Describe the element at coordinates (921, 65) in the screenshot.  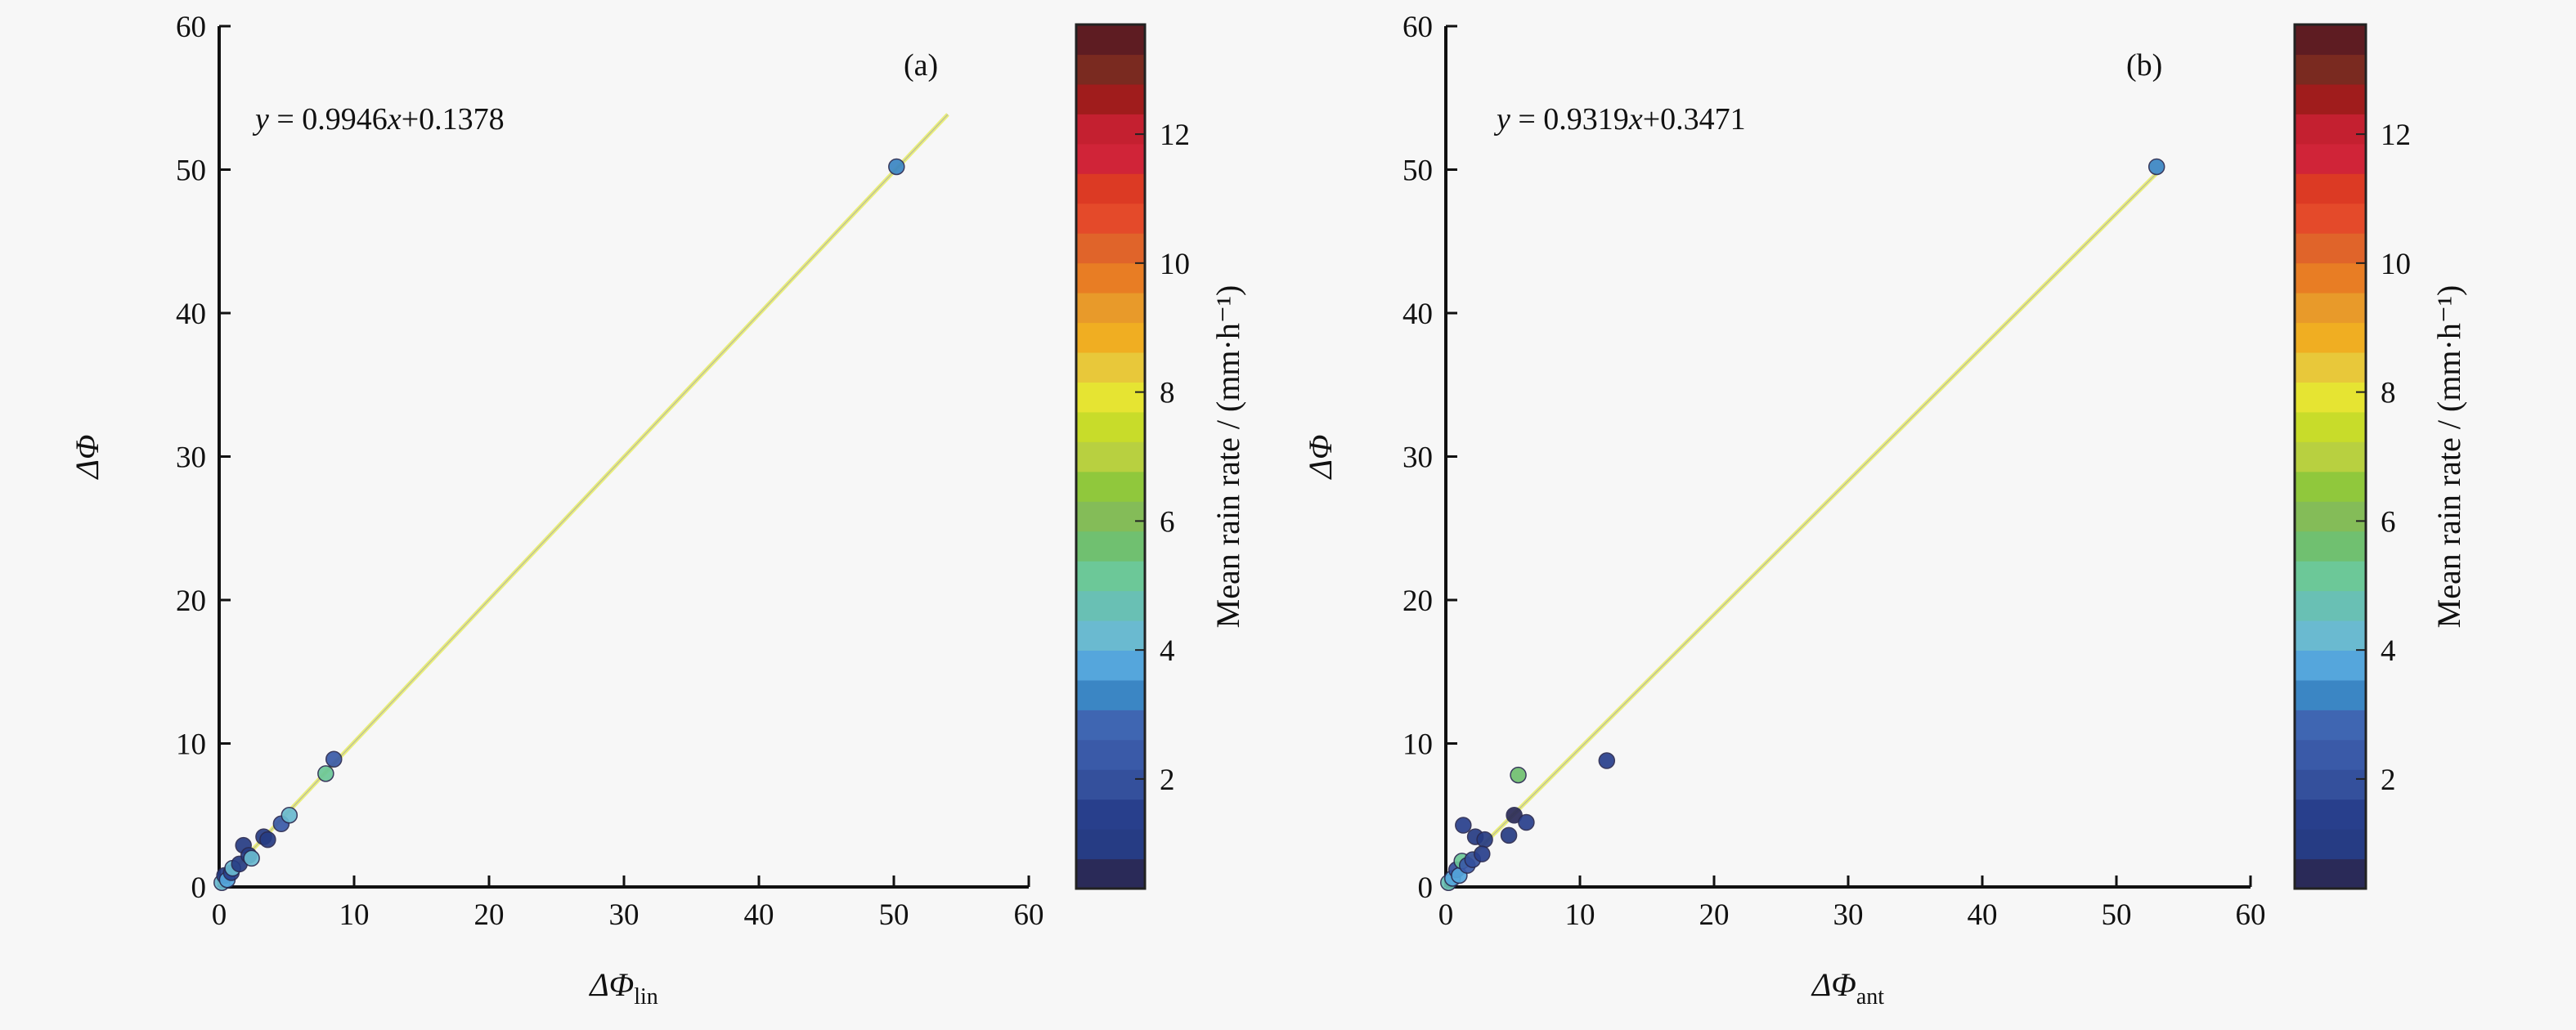
I see `panel-label: (a)` at that location.